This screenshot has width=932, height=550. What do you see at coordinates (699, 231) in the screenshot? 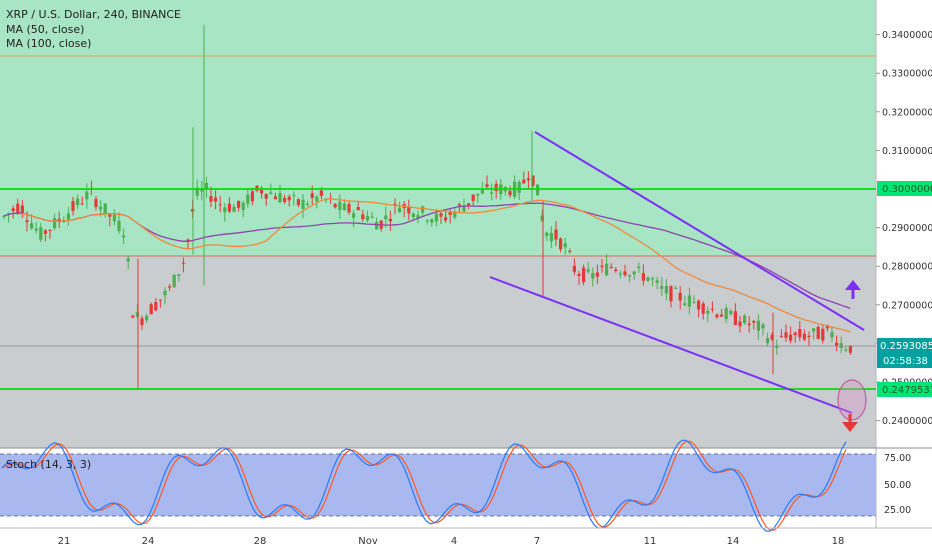
I see `channel-upper-trendline` at bounding box center [699, 231].